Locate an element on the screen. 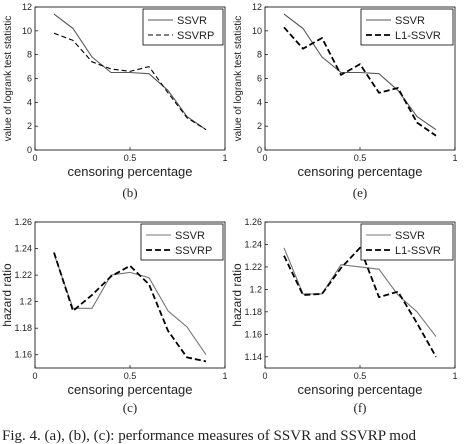 This screenshot has width=474, height=444. panel-caption: (f) is located at coordinates (360, 407).